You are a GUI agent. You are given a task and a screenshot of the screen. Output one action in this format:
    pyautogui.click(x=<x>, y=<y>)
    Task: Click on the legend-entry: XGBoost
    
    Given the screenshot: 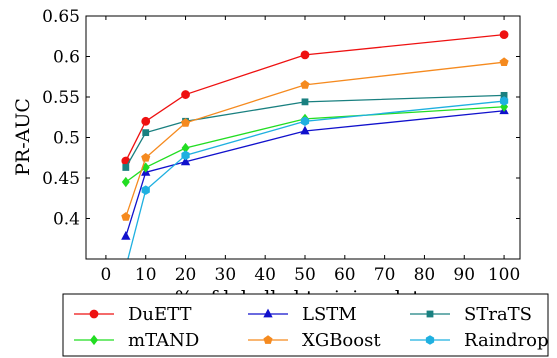 What is the action you would take?
    pyautogui.click(x=314, y=340)
    